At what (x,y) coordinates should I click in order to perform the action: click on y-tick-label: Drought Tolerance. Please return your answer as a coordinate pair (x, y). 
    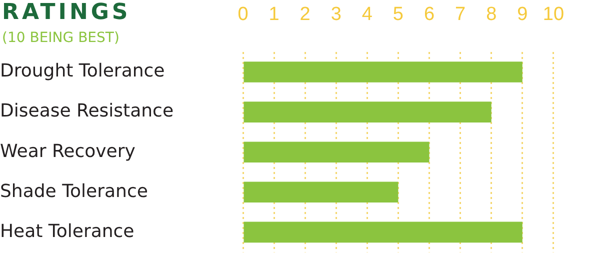
    Looking at the image, I should click on (82, 71).